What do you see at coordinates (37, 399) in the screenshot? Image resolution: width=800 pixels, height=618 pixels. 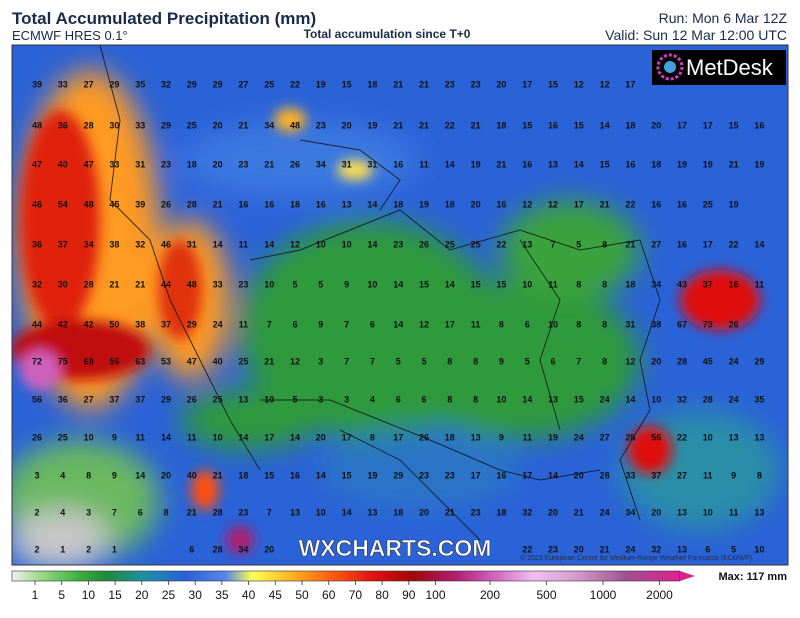 I see `grid-value: 56` at bounding box center [37, 399].